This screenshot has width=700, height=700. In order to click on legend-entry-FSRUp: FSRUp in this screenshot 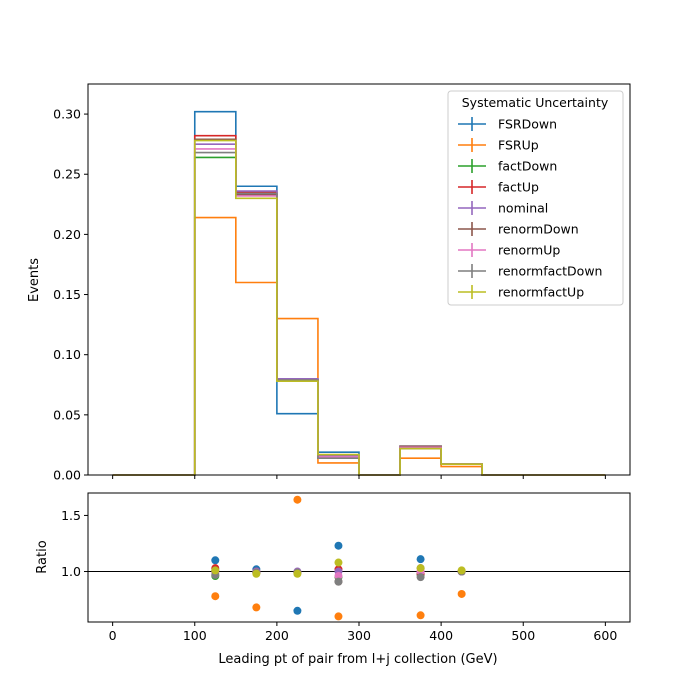, I will do `click(498, 145)`.